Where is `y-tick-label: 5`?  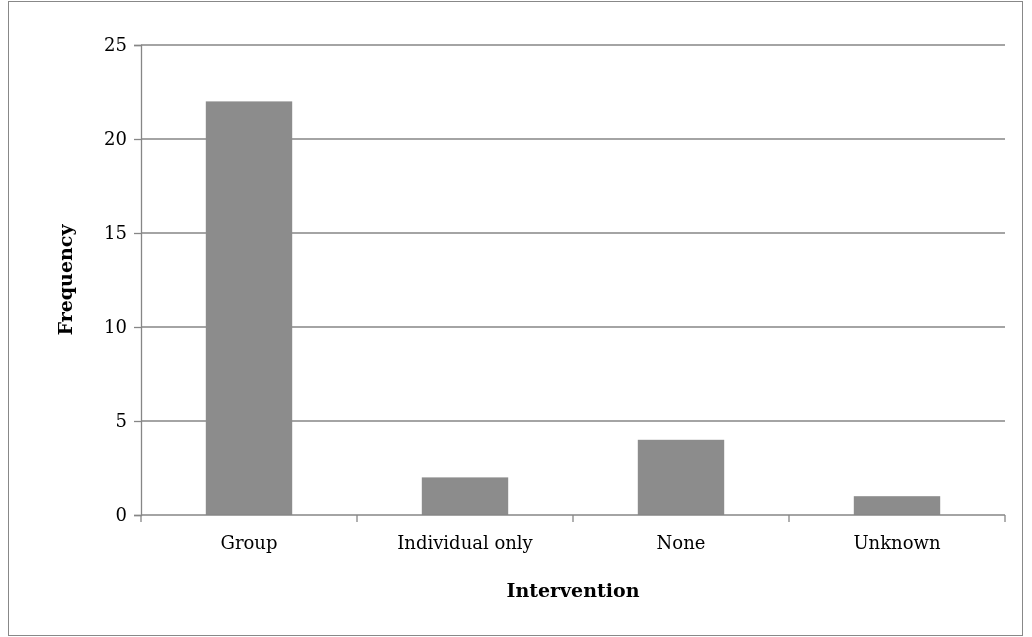
y-tick-label: 5 is located at coordinates (121, 421).